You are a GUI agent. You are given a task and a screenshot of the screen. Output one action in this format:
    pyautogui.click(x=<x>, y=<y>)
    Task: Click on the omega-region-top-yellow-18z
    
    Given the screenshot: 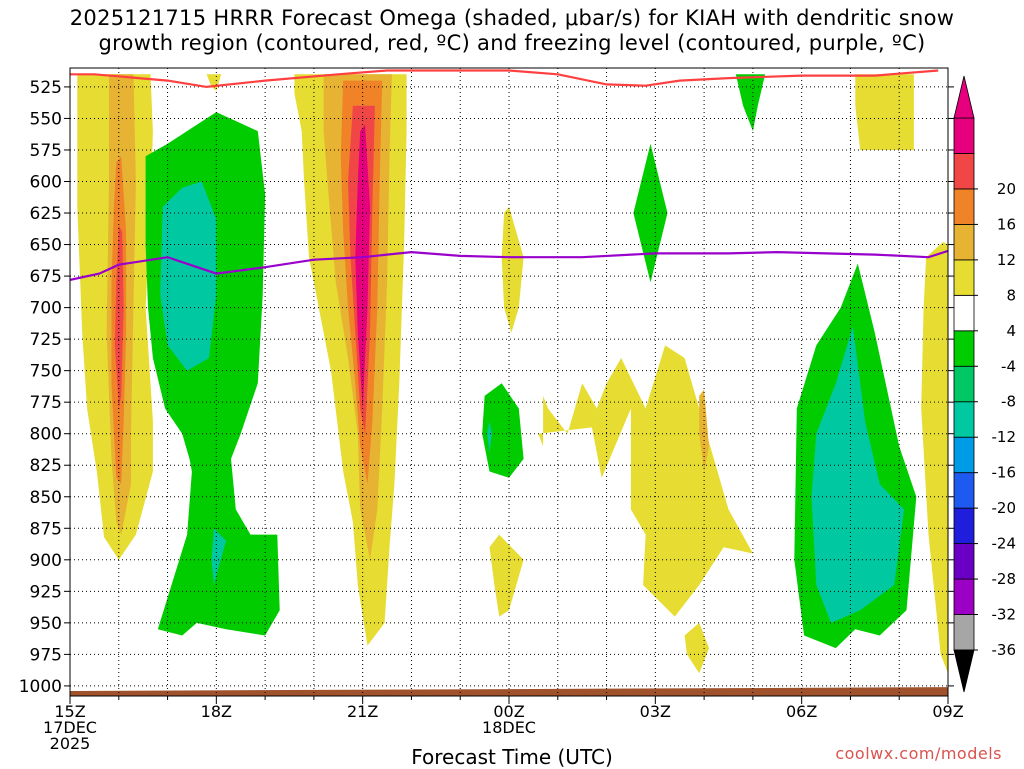 What is the action you would take?
    pyautogui.click(x=214, y=82)
    